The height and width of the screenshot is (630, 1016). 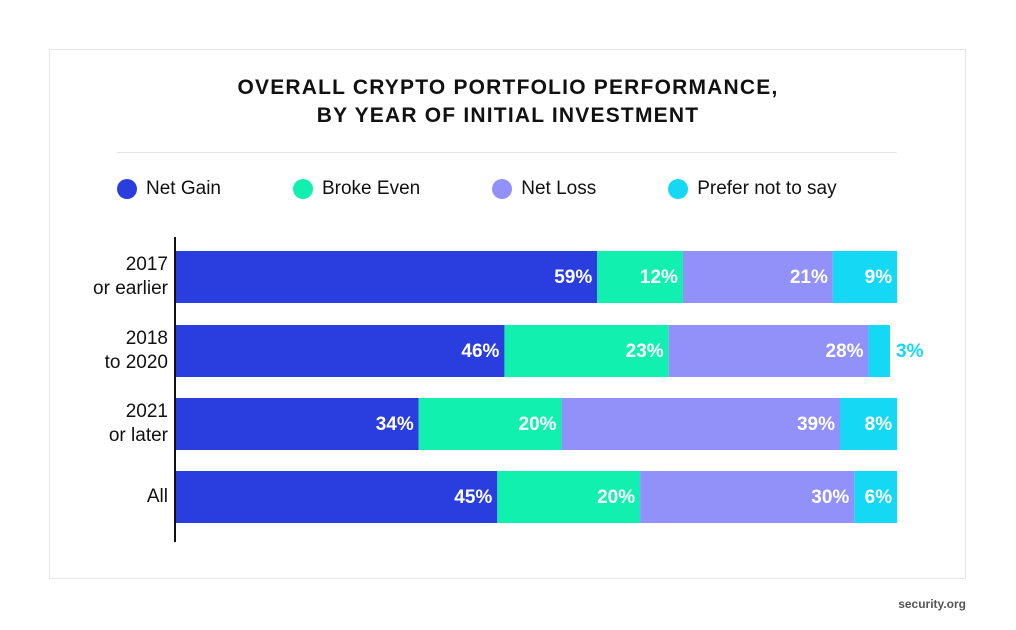 I want to click on value-label: 59%, so click(x=573, y=277).